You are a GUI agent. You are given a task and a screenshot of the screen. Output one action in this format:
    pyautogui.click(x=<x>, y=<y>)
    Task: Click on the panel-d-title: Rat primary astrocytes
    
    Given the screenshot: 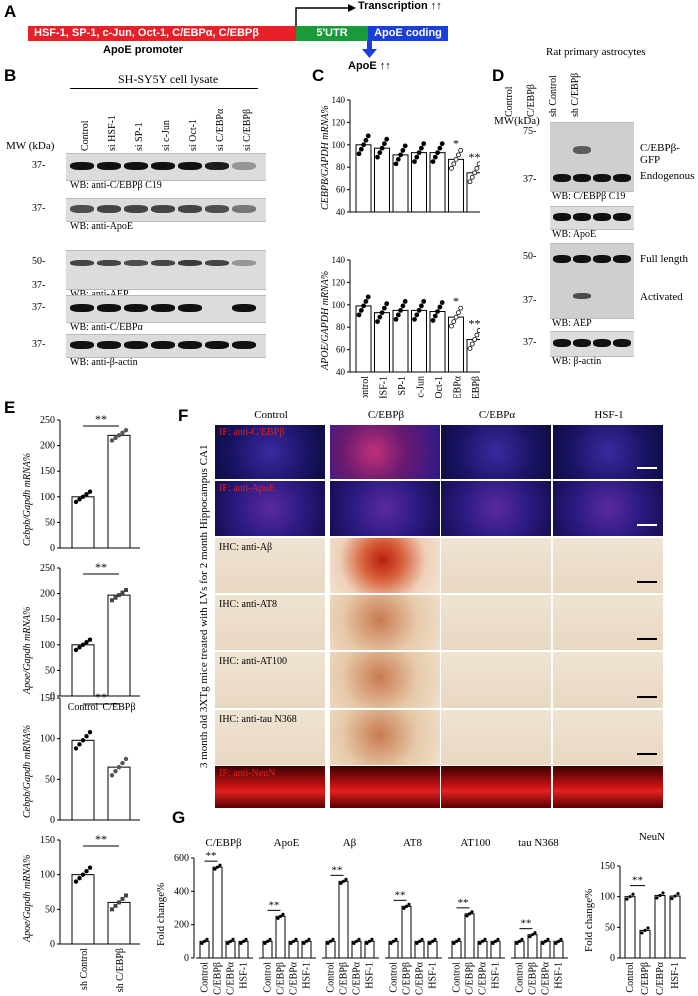 What is the action you would take?
    pyautogui.click(x=596, y=52)
    